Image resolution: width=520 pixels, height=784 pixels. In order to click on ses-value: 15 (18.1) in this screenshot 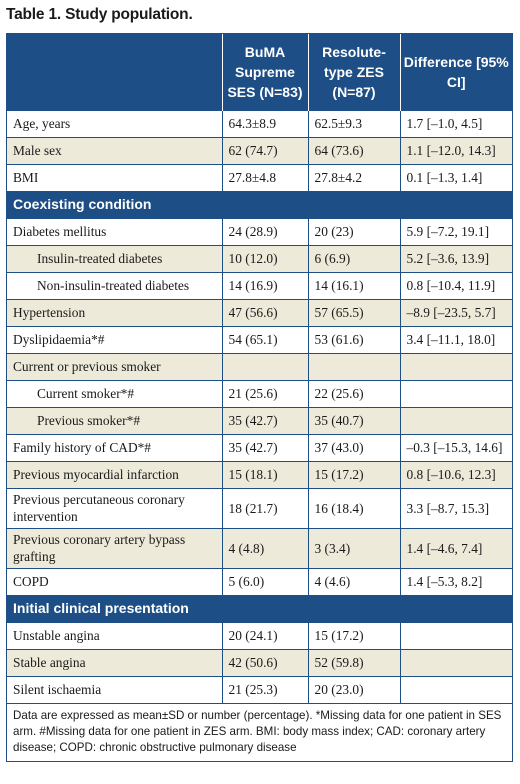, I will do `click(264, 474)`.